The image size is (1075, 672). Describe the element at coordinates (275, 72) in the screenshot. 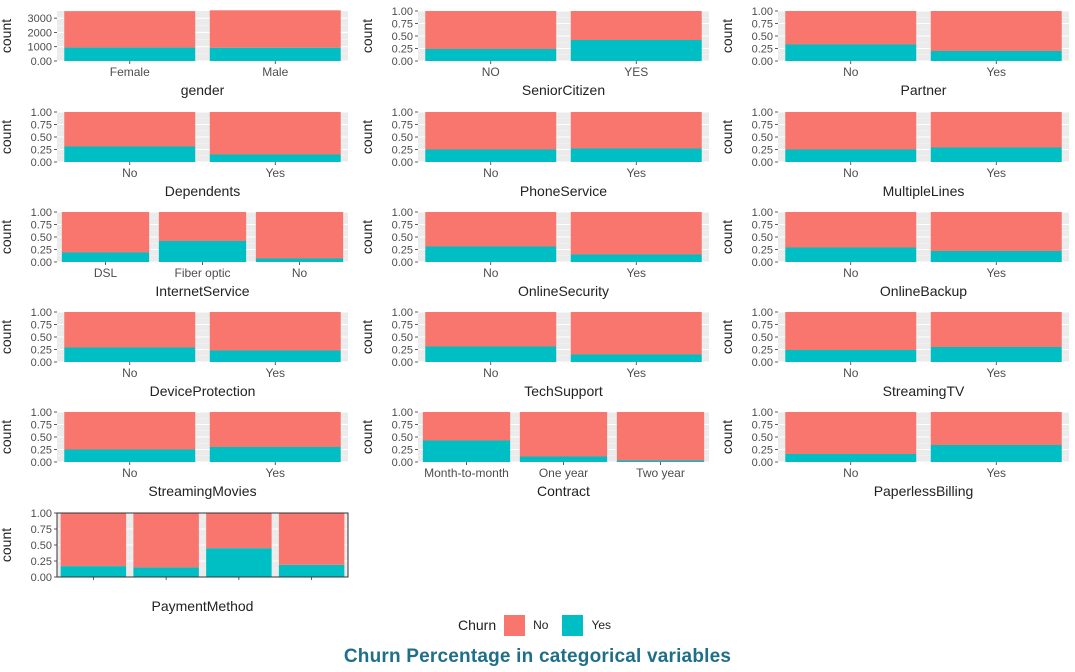

I see `x-tick-label: Male` at that location.